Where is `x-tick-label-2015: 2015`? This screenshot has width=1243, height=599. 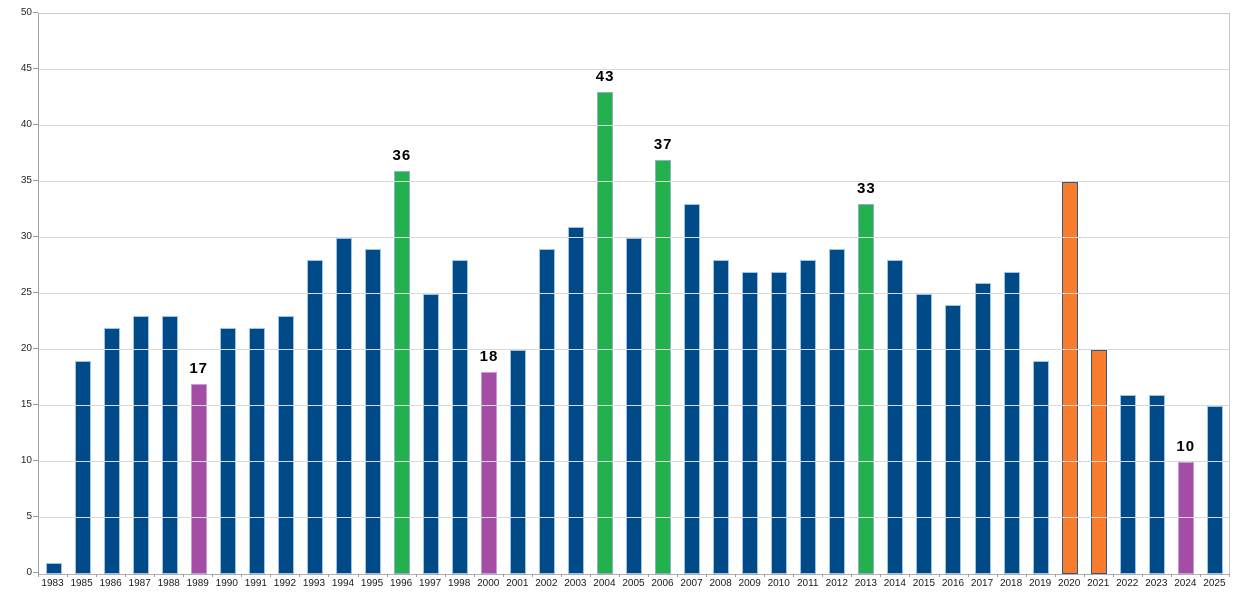
x-tick-label-2015: 2015 is located at coordinates (924, 583).